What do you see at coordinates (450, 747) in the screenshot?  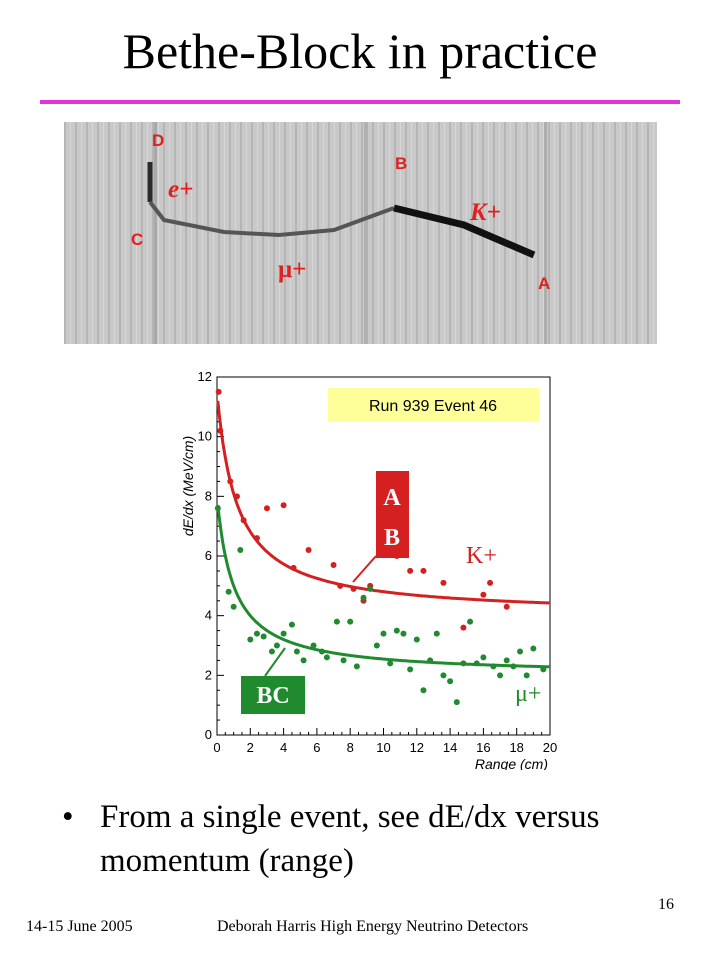 I see `x-tick-label: 14` at bounding box center [450, 747].